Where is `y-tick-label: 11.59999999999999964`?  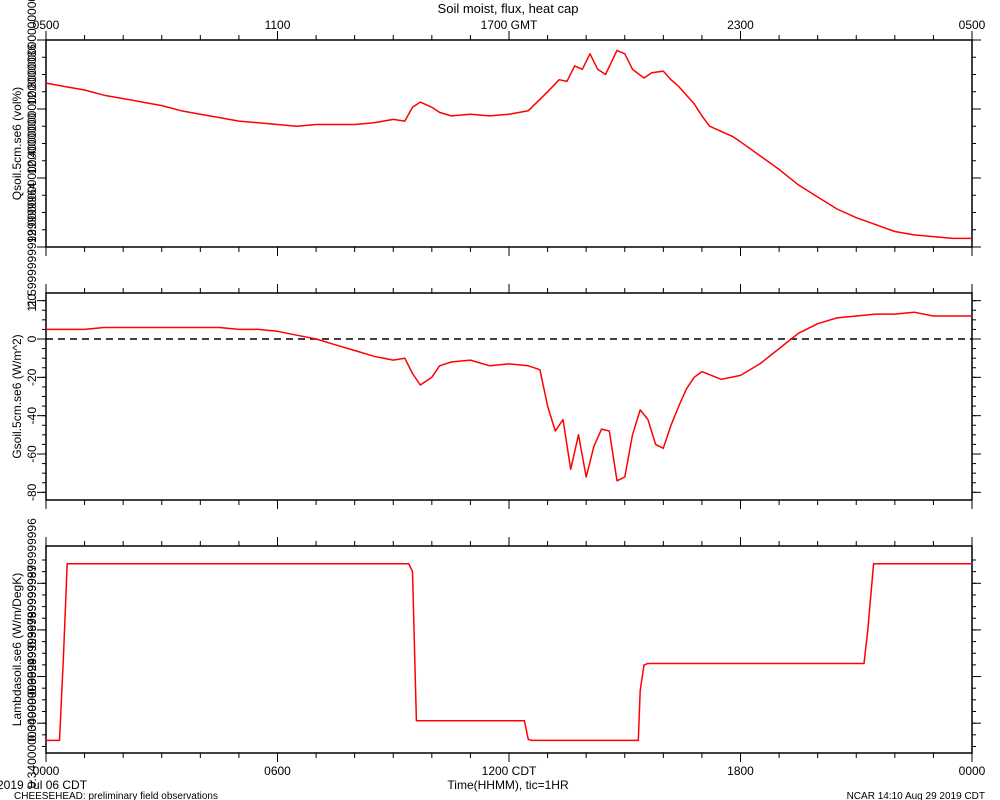
y-tick-label: 11.59999999999999964 is located at coordinates (32, 247).